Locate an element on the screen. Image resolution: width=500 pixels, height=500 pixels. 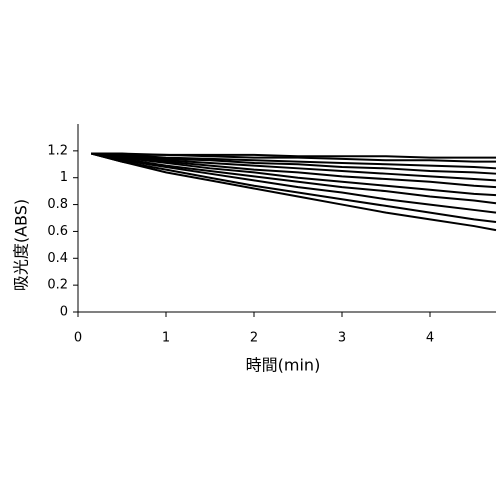
y-tick-label: 0.8 is located at coordinates (57, 204).